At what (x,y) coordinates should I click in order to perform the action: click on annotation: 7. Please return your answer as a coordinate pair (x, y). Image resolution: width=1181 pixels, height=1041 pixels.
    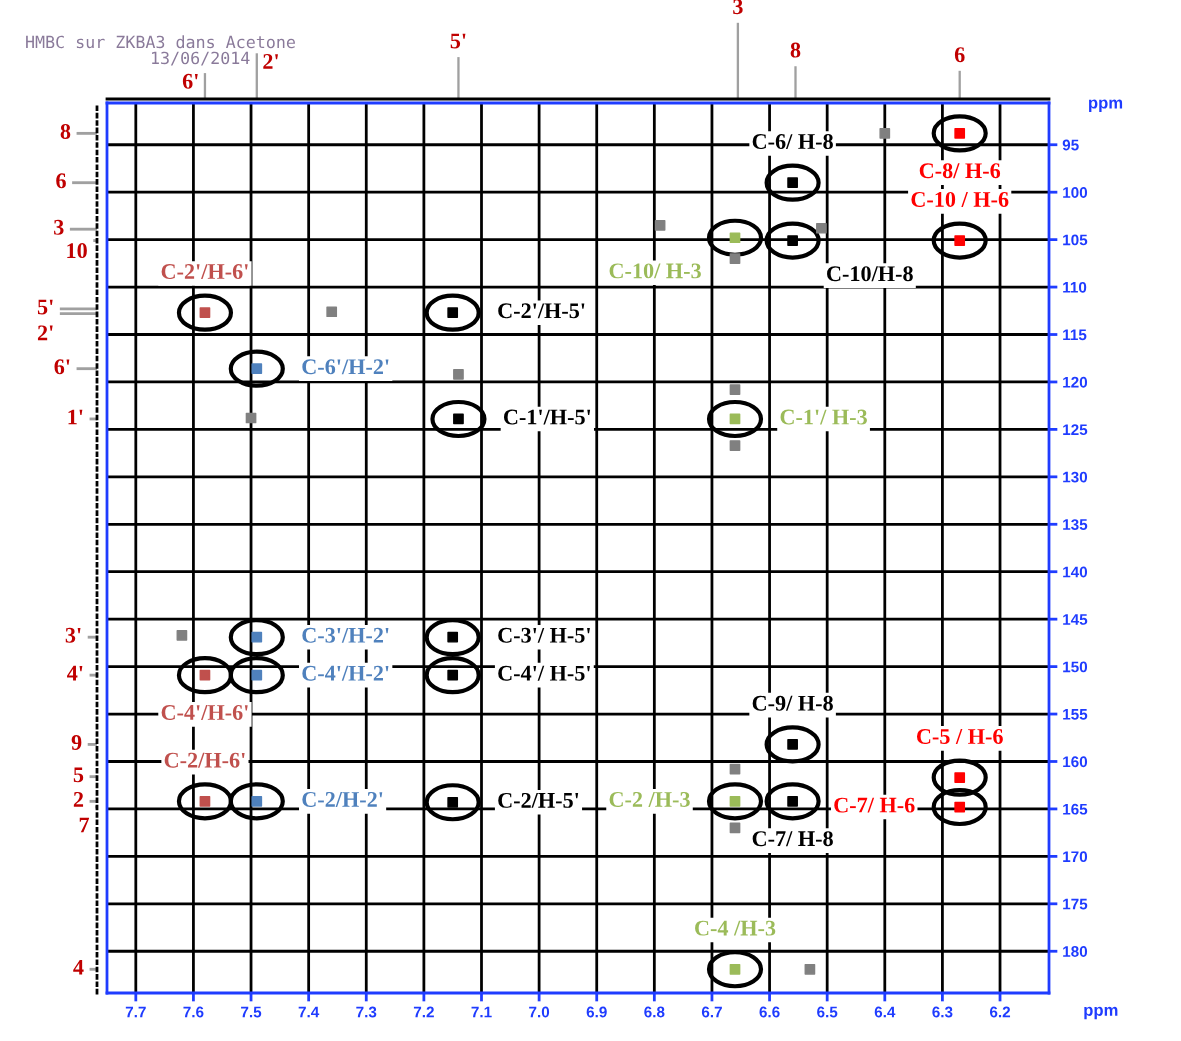
    Looking at the image, I should click on (84, 825).